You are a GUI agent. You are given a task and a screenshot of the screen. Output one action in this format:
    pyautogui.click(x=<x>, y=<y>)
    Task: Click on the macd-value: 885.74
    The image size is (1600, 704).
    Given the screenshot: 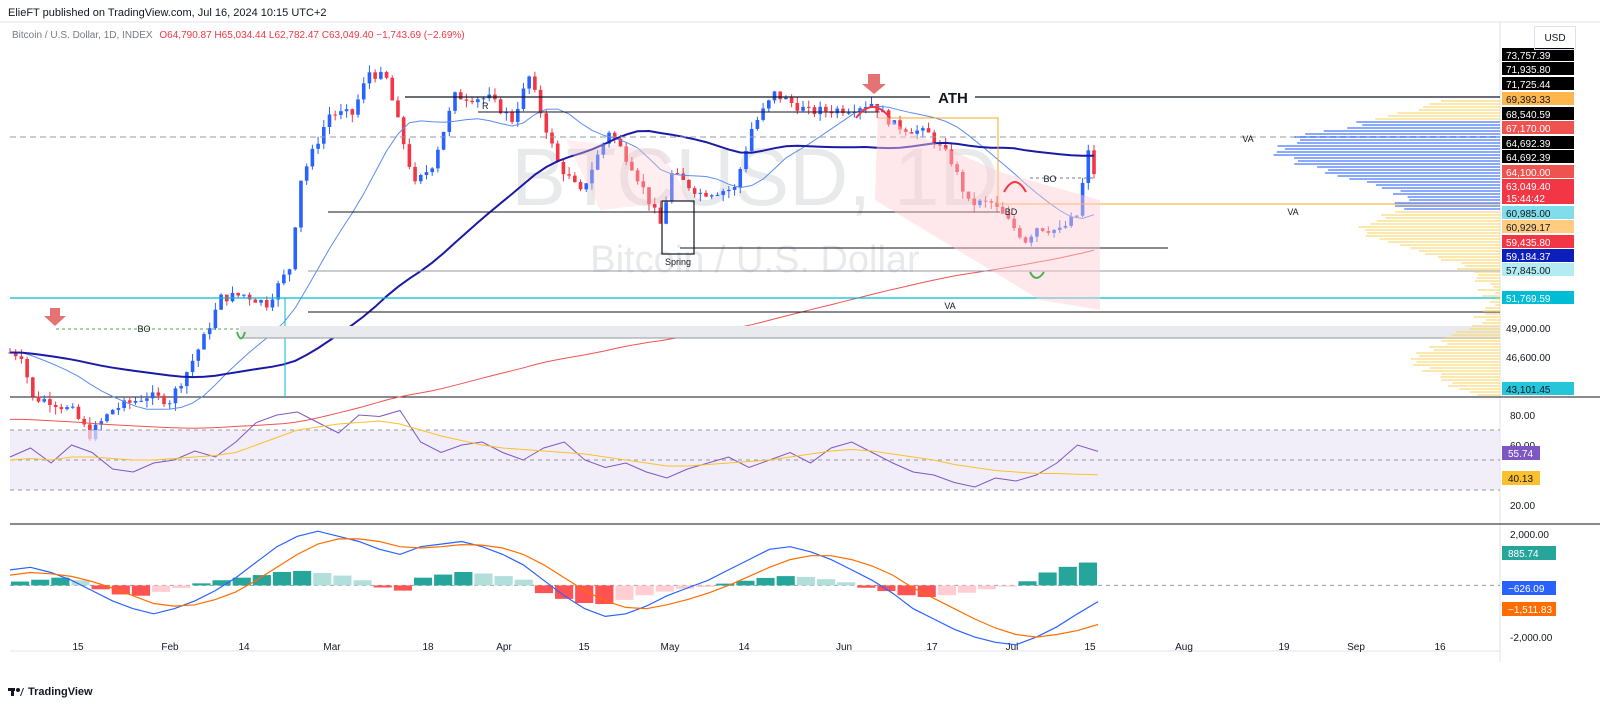 What is the action you would take?
    pyautogui.click(x=1523, y=554)
    